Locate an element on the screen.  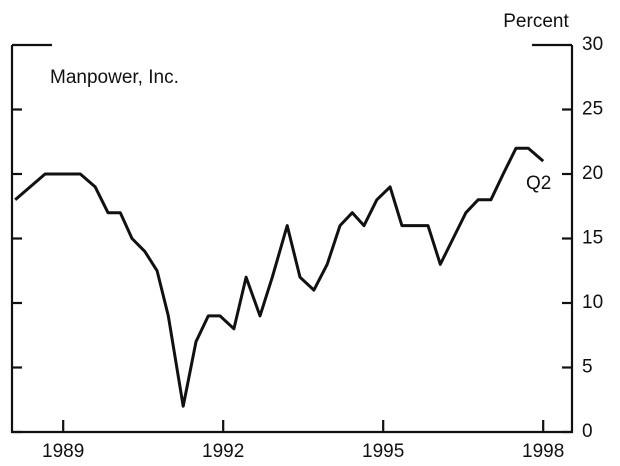
x-tick-label: 1995 is located at coordinates (383, 451).